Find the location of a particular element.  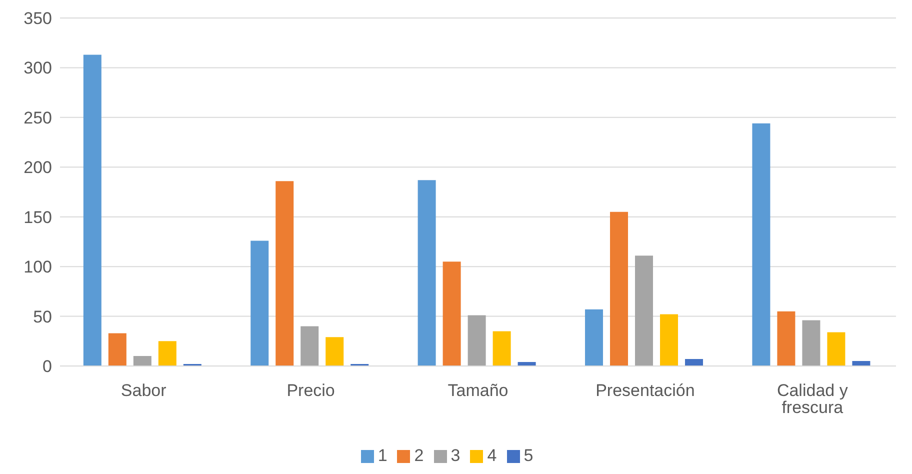

x-tick-label: Precio is located at coordinates (310, 390).